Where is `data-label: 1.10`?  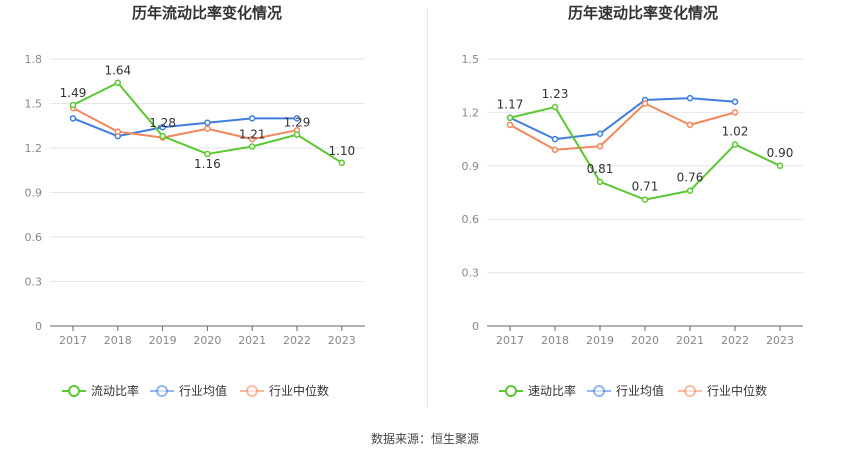 data-label: 1.10 is located at coordinates (341, 151).